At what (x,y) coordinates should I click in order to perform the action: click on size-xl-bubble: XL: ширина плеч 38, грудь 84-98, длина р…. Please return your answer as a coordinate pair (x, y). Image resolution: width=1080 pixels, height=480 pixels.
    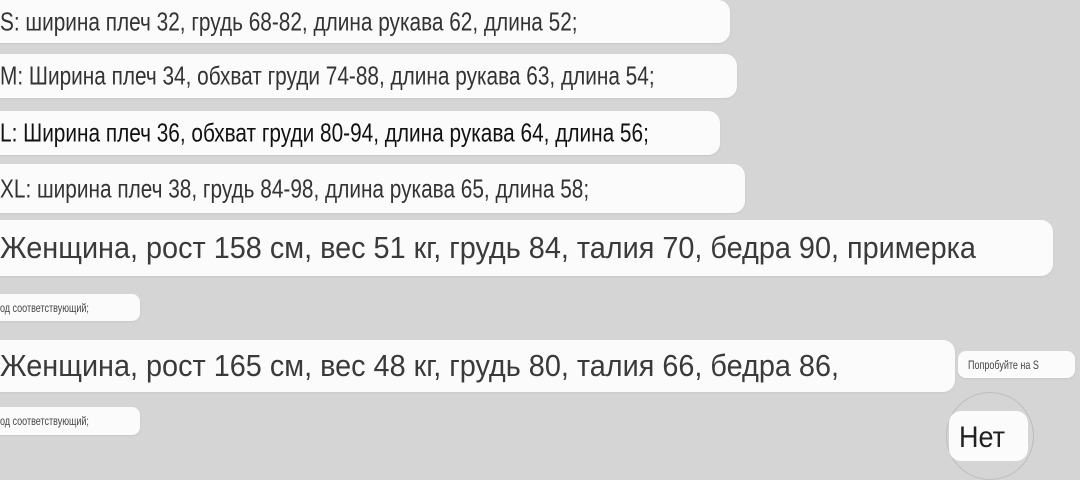
    Looking at the image, I should click on (372, 188).